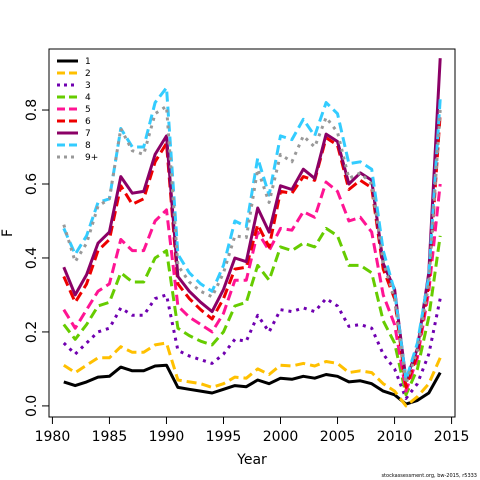  What do you see at coordinates (110, 437) in the screenshot?
I see `x-tick-label: 1985` at bounding box center [110, 437].